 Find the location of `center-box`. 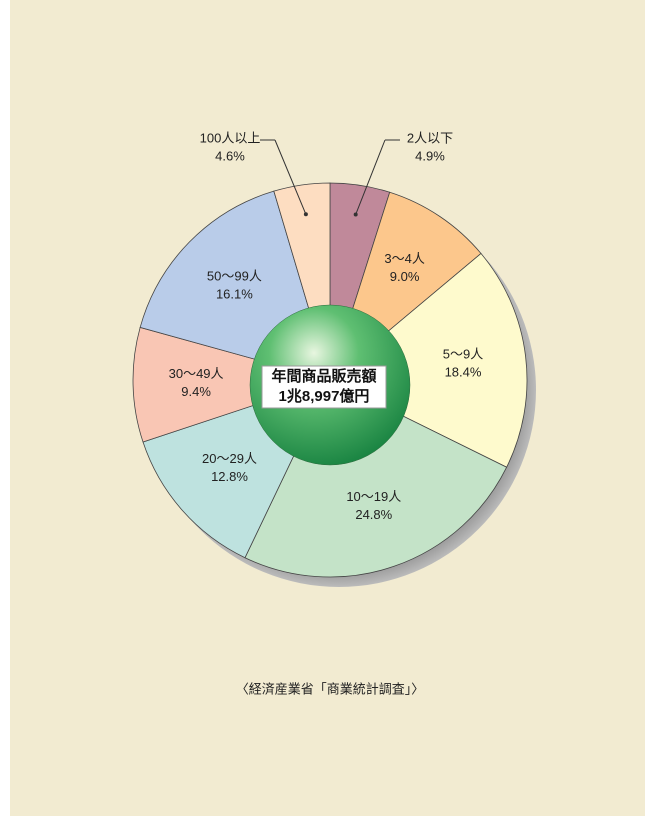

center-box is located at coordinates (324, 387).